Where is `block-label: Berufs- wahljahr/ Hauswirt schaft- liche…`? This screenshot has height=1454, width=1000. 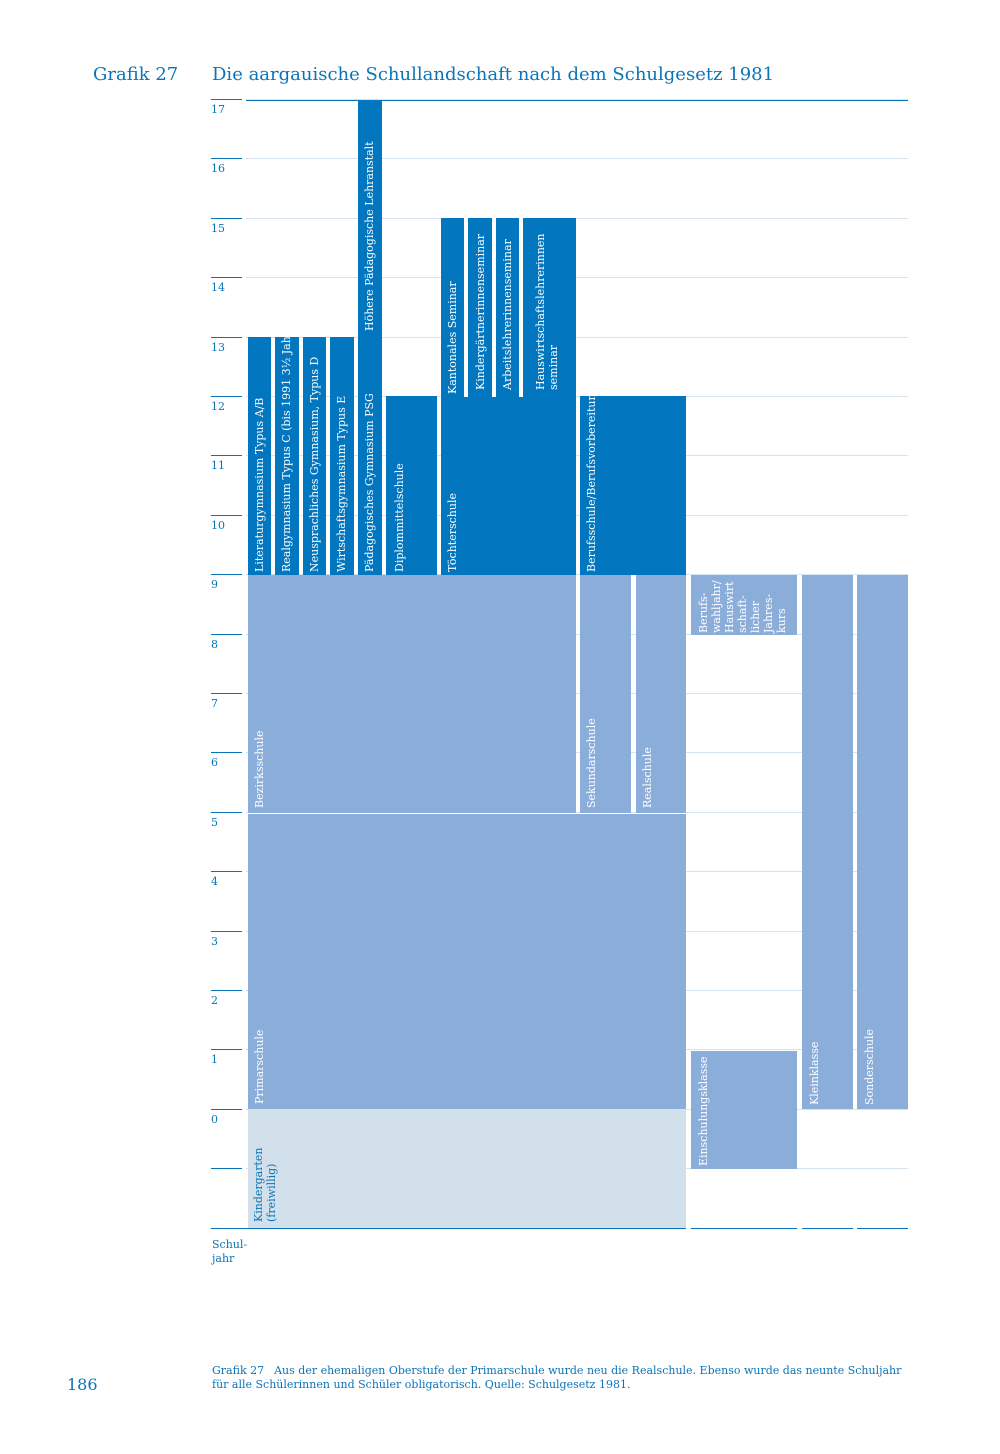
block-label: Berufs- wahljahr/ Hauswirt schaft- liche… is located at coordinates (742, 606).